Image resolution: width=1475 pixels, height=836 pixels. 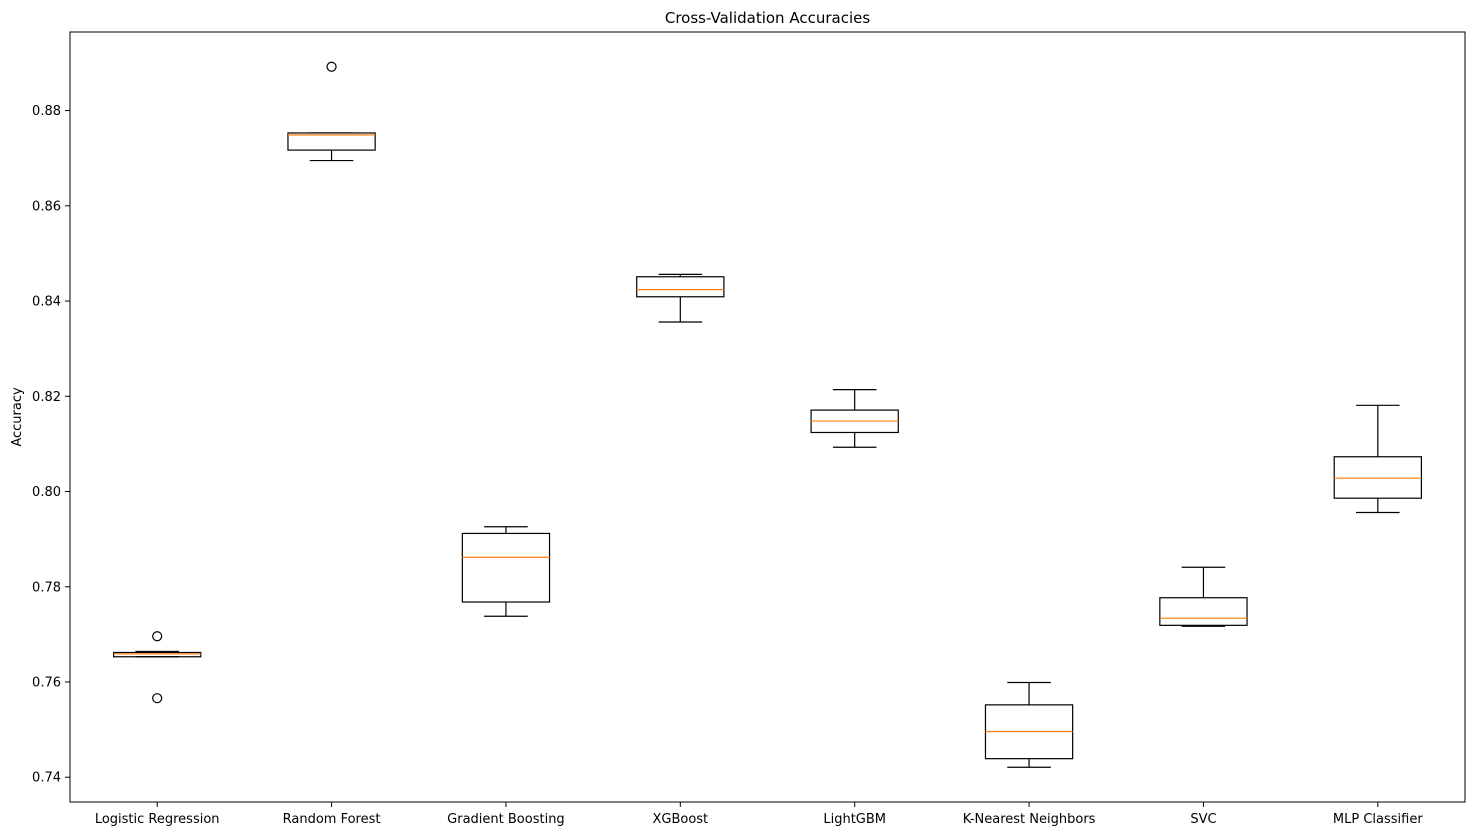 What do you see at coordinates (46, 111) in the screenshot?
I see `y-tick-label: 0.88` at bounding box center [46, 111].